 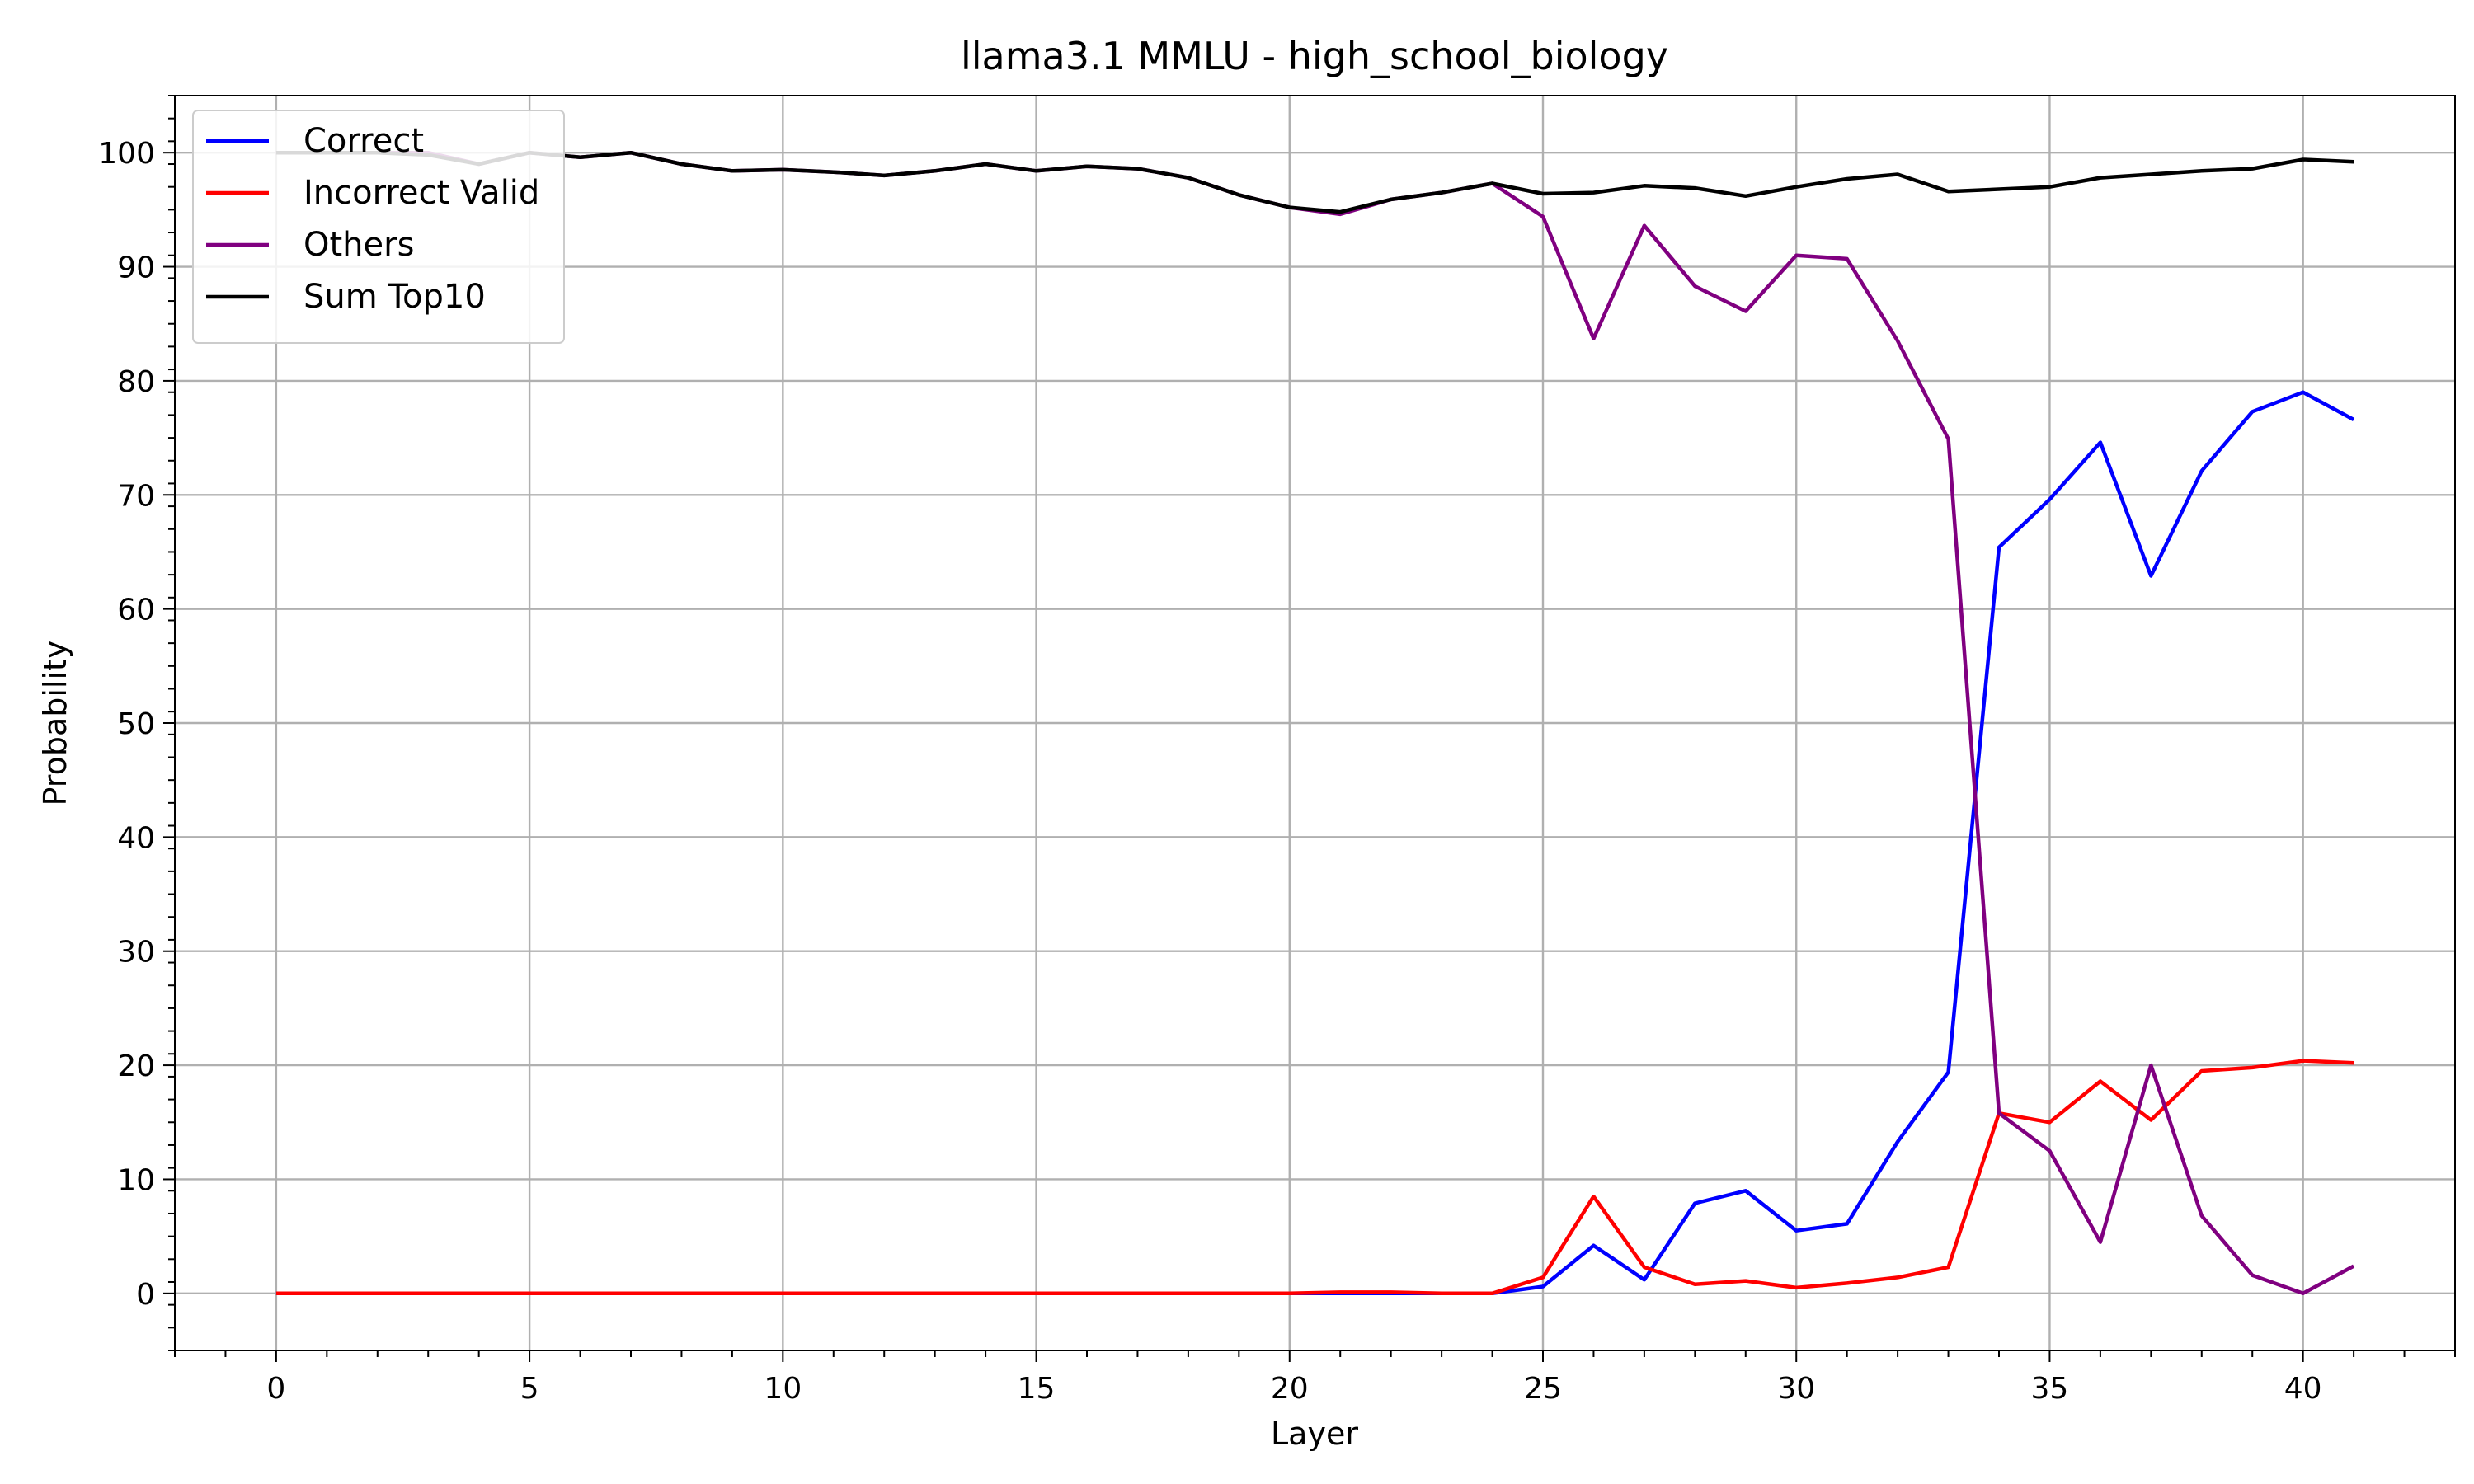 What do you see at coordinates (529, 1389) in the screenshot?
I see `x-tick-label: 5` at bounding box center [529, 1389].